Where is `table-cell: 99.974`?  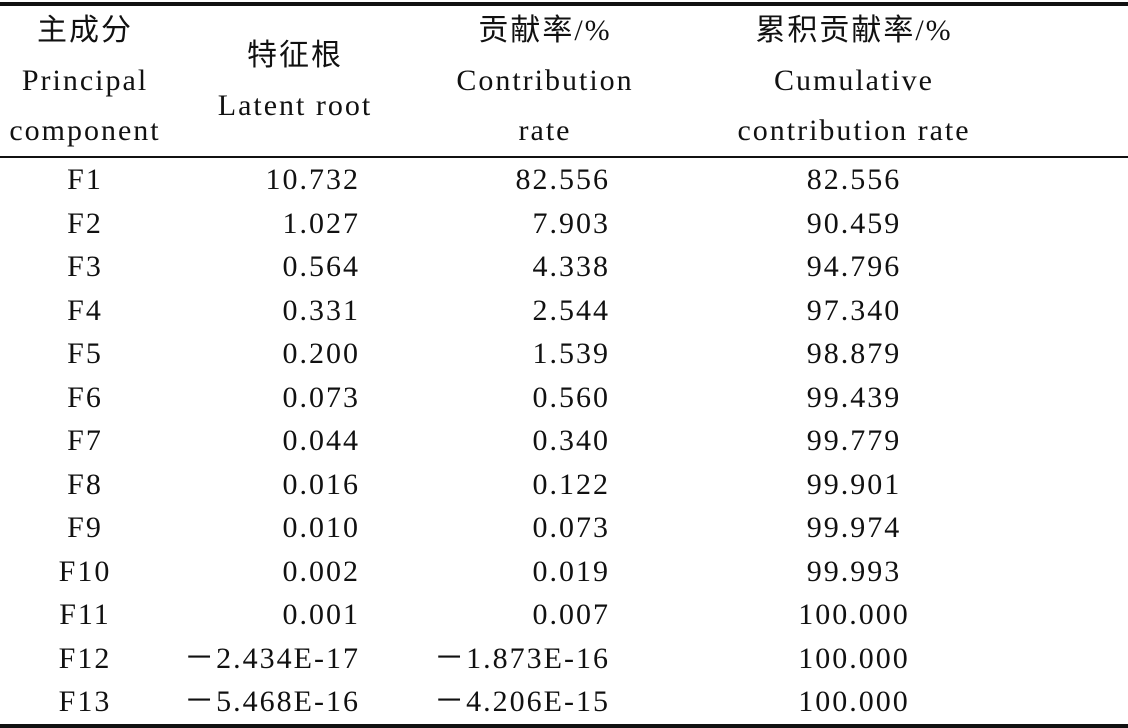 table-cell: 99.974 is located at coordinates (854, 528).